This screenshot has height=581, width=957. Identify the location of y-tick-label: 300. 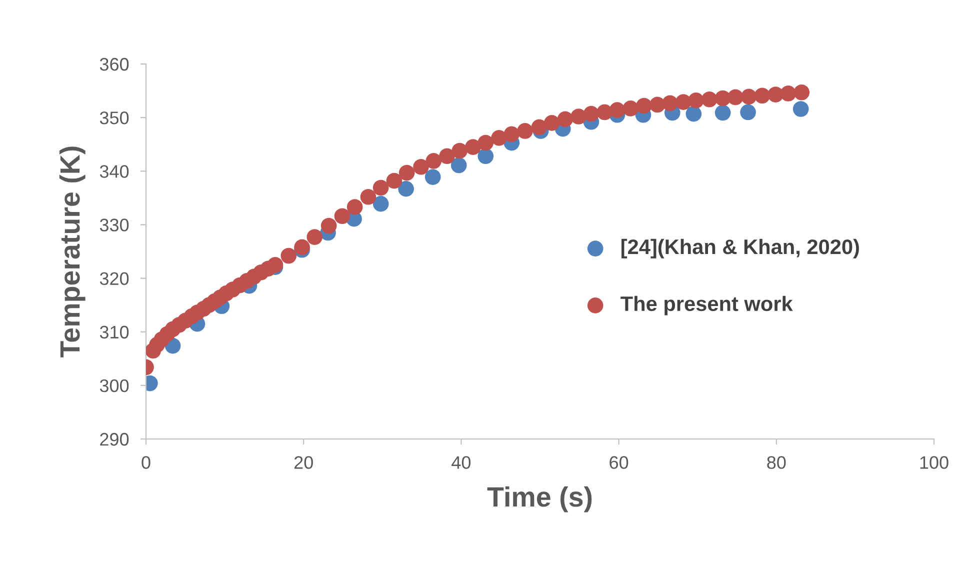
(114, 385).